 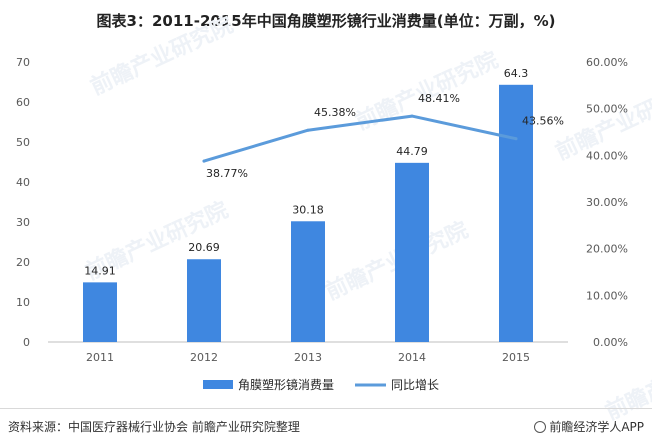 I want to click on growth-value-label: 48.41%, so click(x=439, y=98).